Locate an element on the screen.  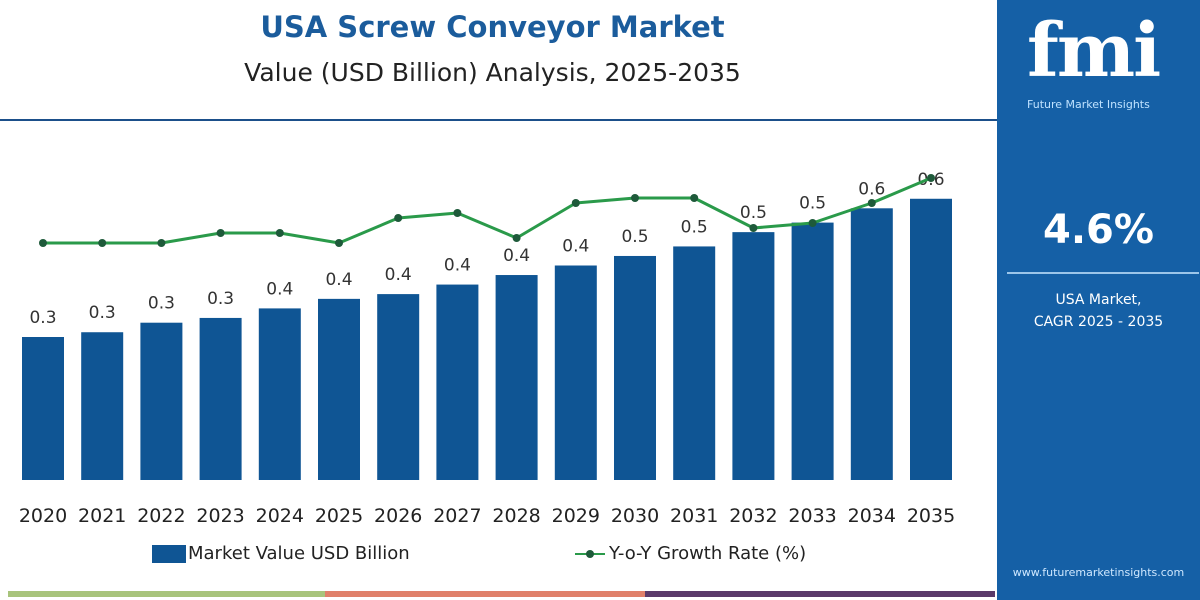
market-label: USA Market, is located at coordinates (1098, 300).